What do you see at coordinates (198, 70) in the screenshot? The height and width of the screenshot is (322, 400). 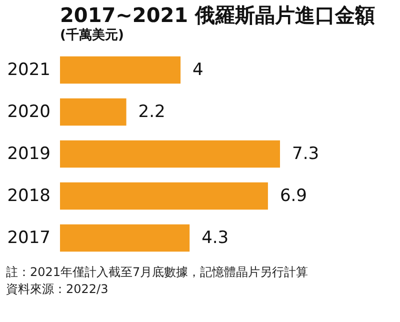 I see `data-label: 4` at bounding box center [198, 70].